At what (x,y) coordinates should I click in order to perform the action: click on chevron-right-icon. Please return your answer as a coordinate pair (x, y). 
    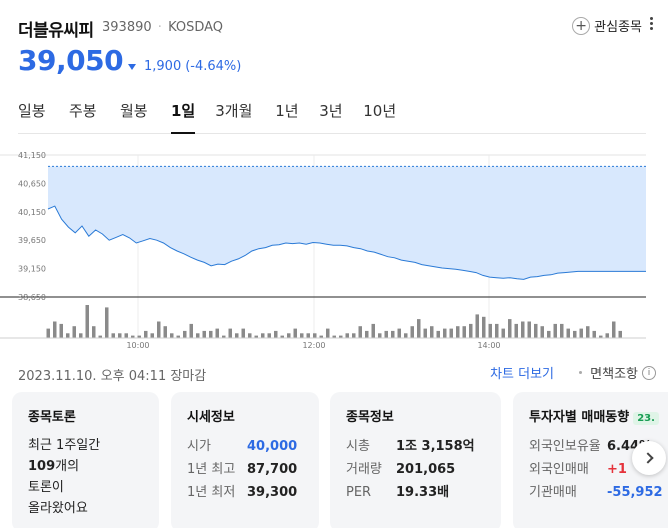
    Looking at the image, I should click on (647, 458).